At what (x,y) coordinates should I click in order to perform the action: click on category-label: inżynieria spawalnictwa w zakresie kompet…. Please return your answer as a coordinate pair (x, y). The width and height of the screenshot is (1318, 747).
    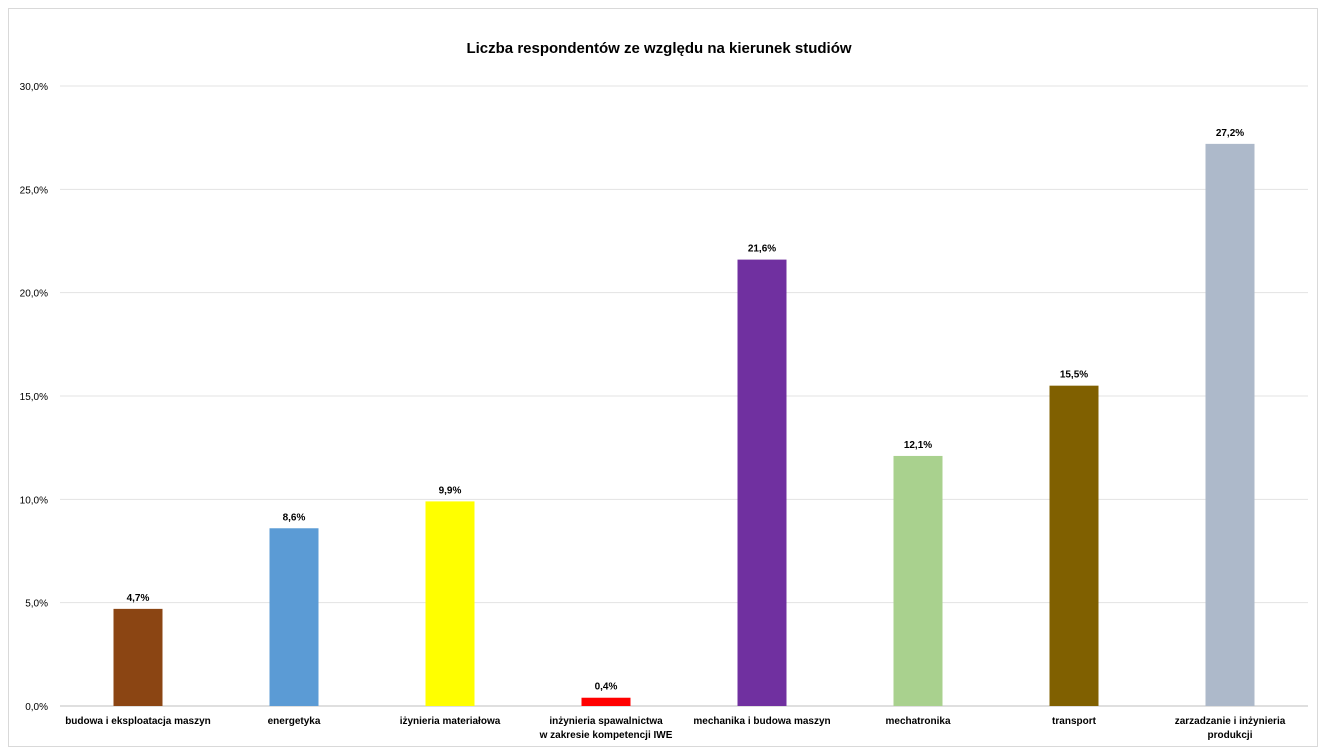
    Looking at the image, I should click on (606, 728).